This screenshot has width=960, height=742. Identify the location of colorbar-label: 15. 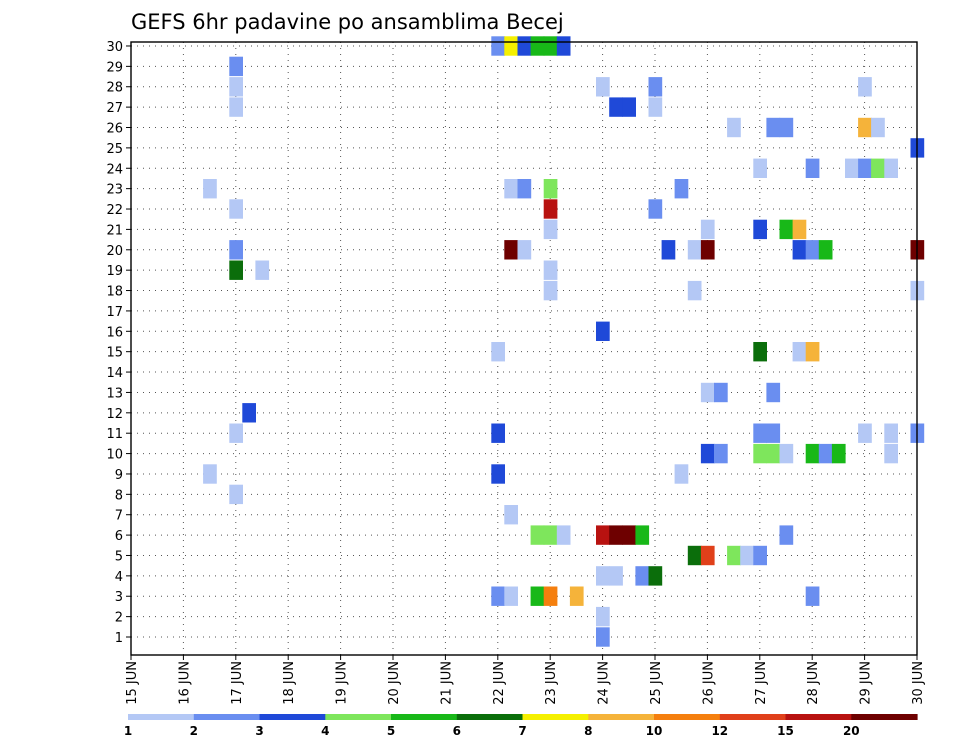
(785, 731).